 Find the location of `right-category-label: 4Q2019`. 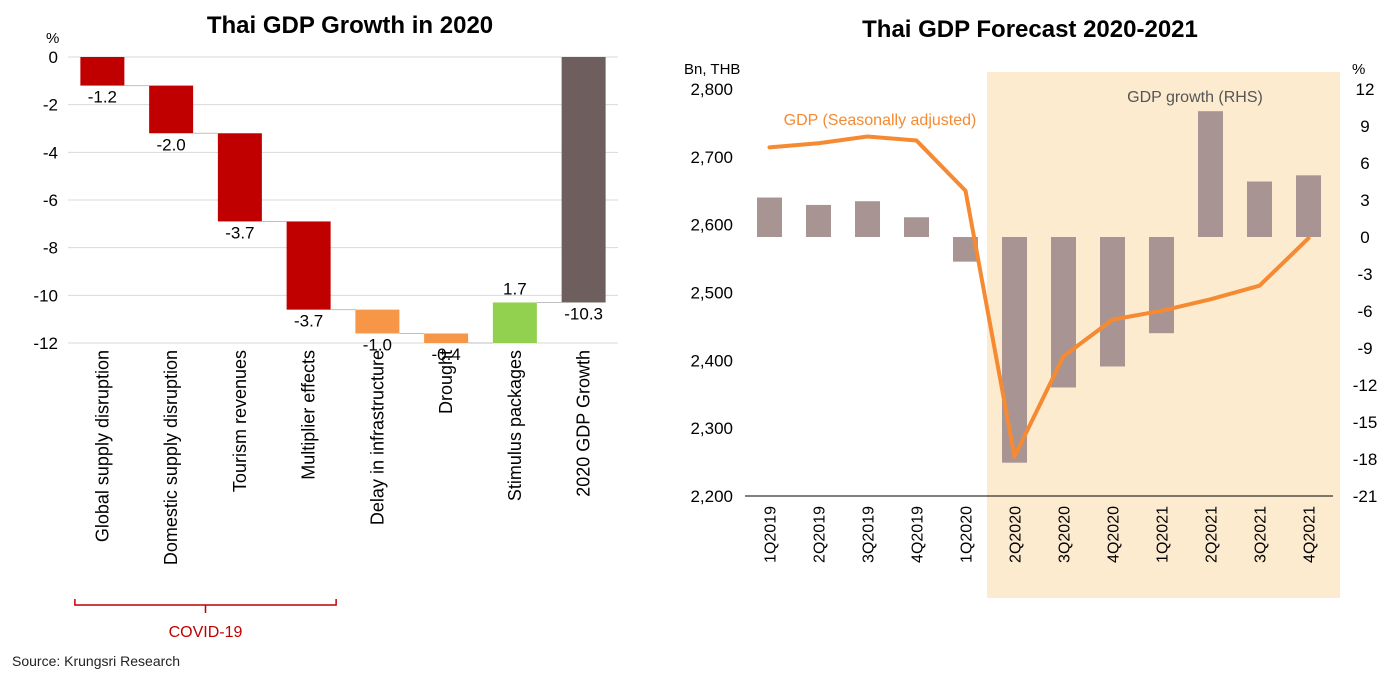

right-category-label: 4Q2019 is located at coordinates (918, 534).